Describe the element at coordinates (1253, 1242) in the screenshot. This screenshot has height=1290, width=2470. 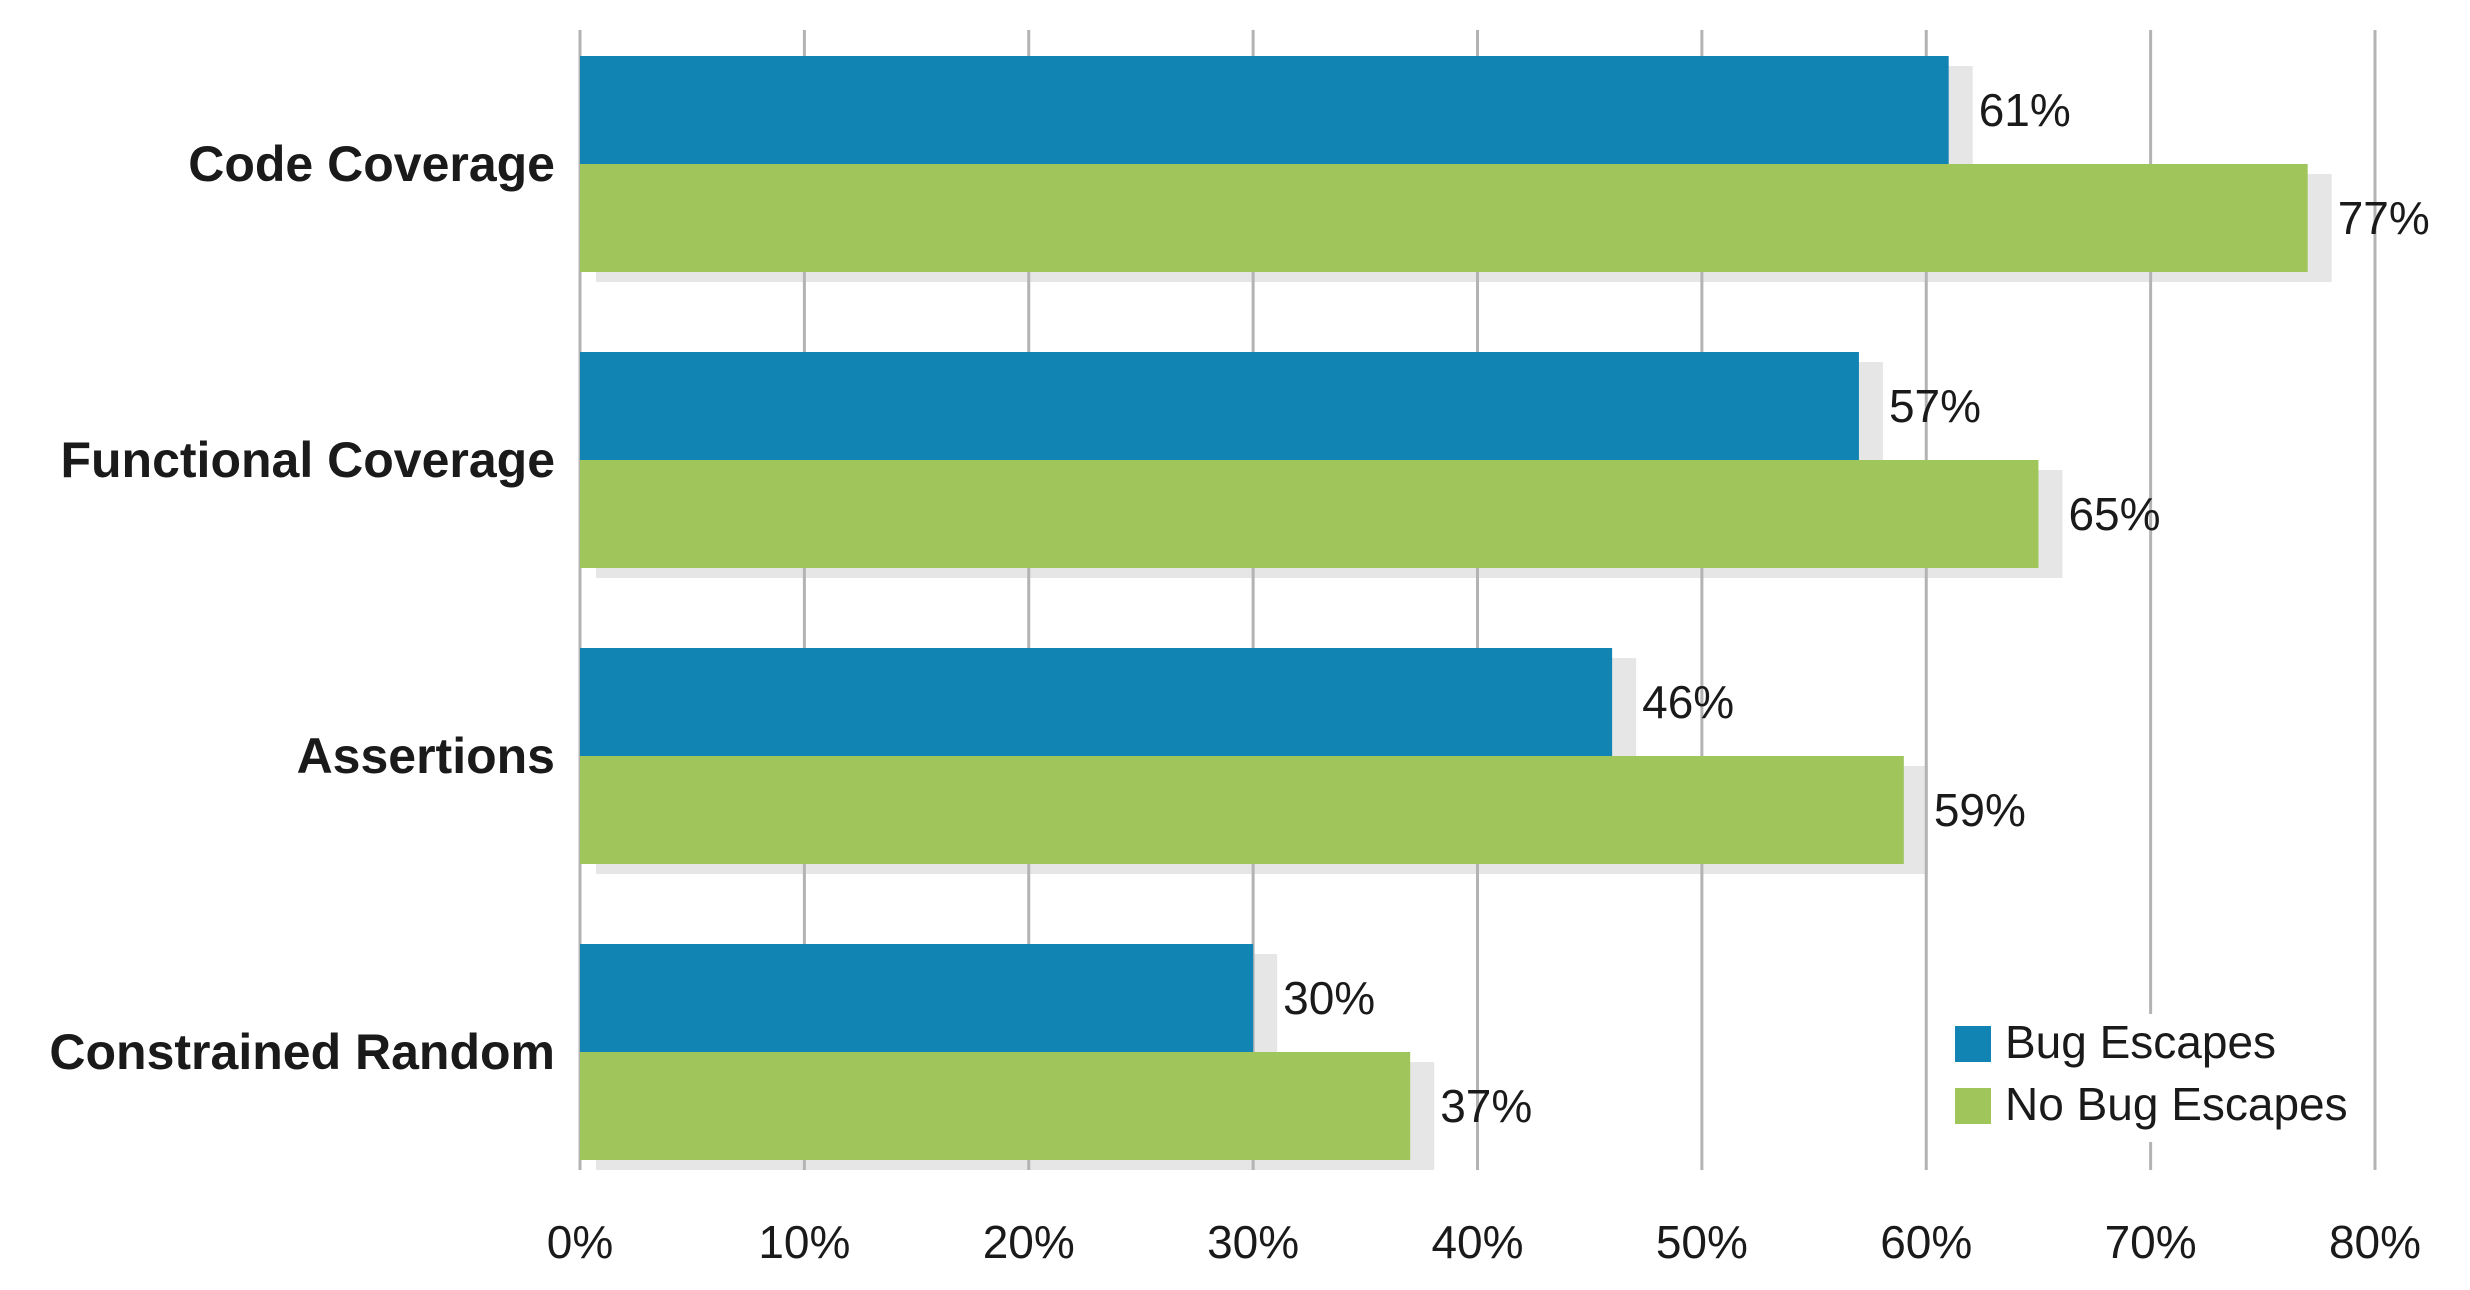
I see `x-tick-label: 30%` at that location.